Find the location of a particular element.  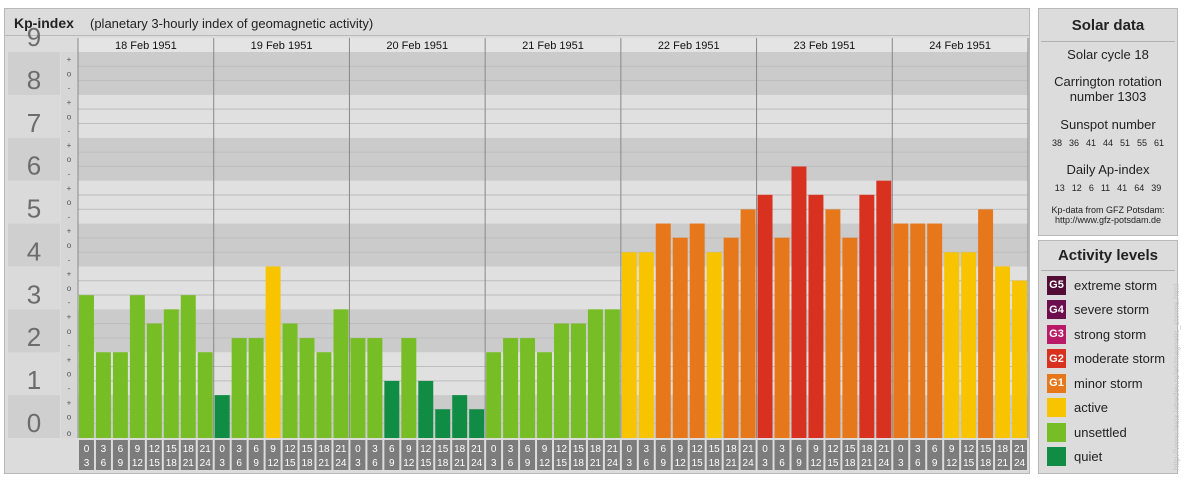

legend-label: quiet is located at coordinates (1088, 456).